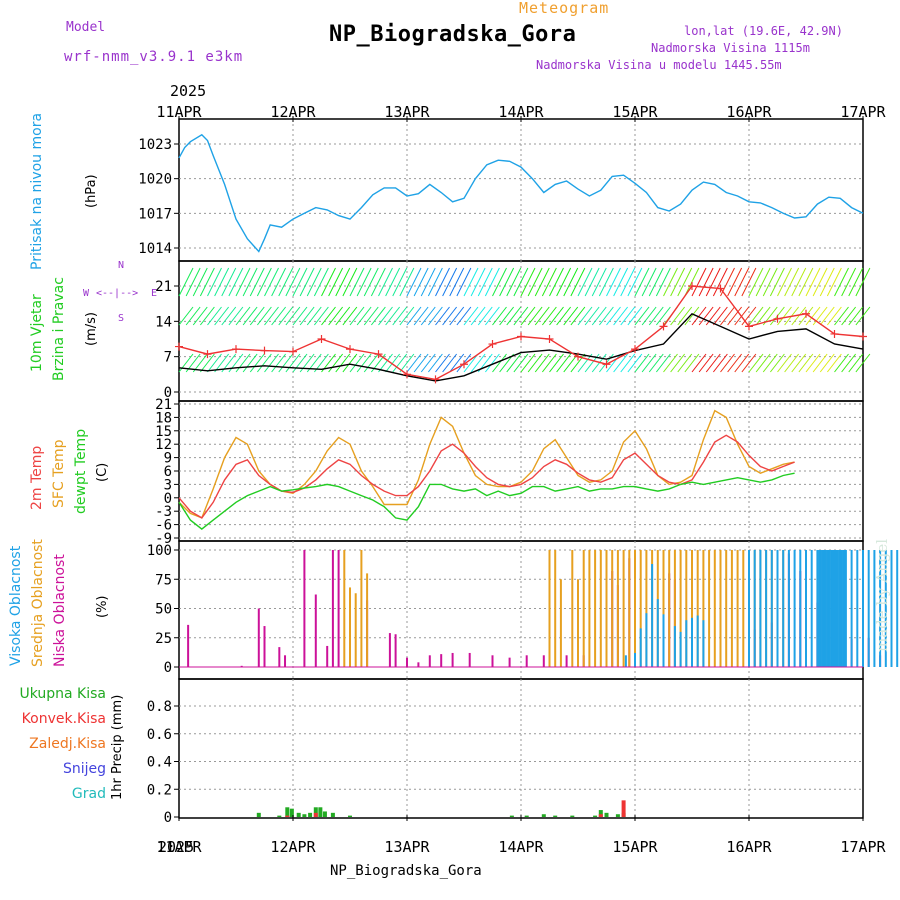 Image resolution: width=900 pixels, height=900 pixels. I want to click on y-tick-label: 1017, so click(155, 214).